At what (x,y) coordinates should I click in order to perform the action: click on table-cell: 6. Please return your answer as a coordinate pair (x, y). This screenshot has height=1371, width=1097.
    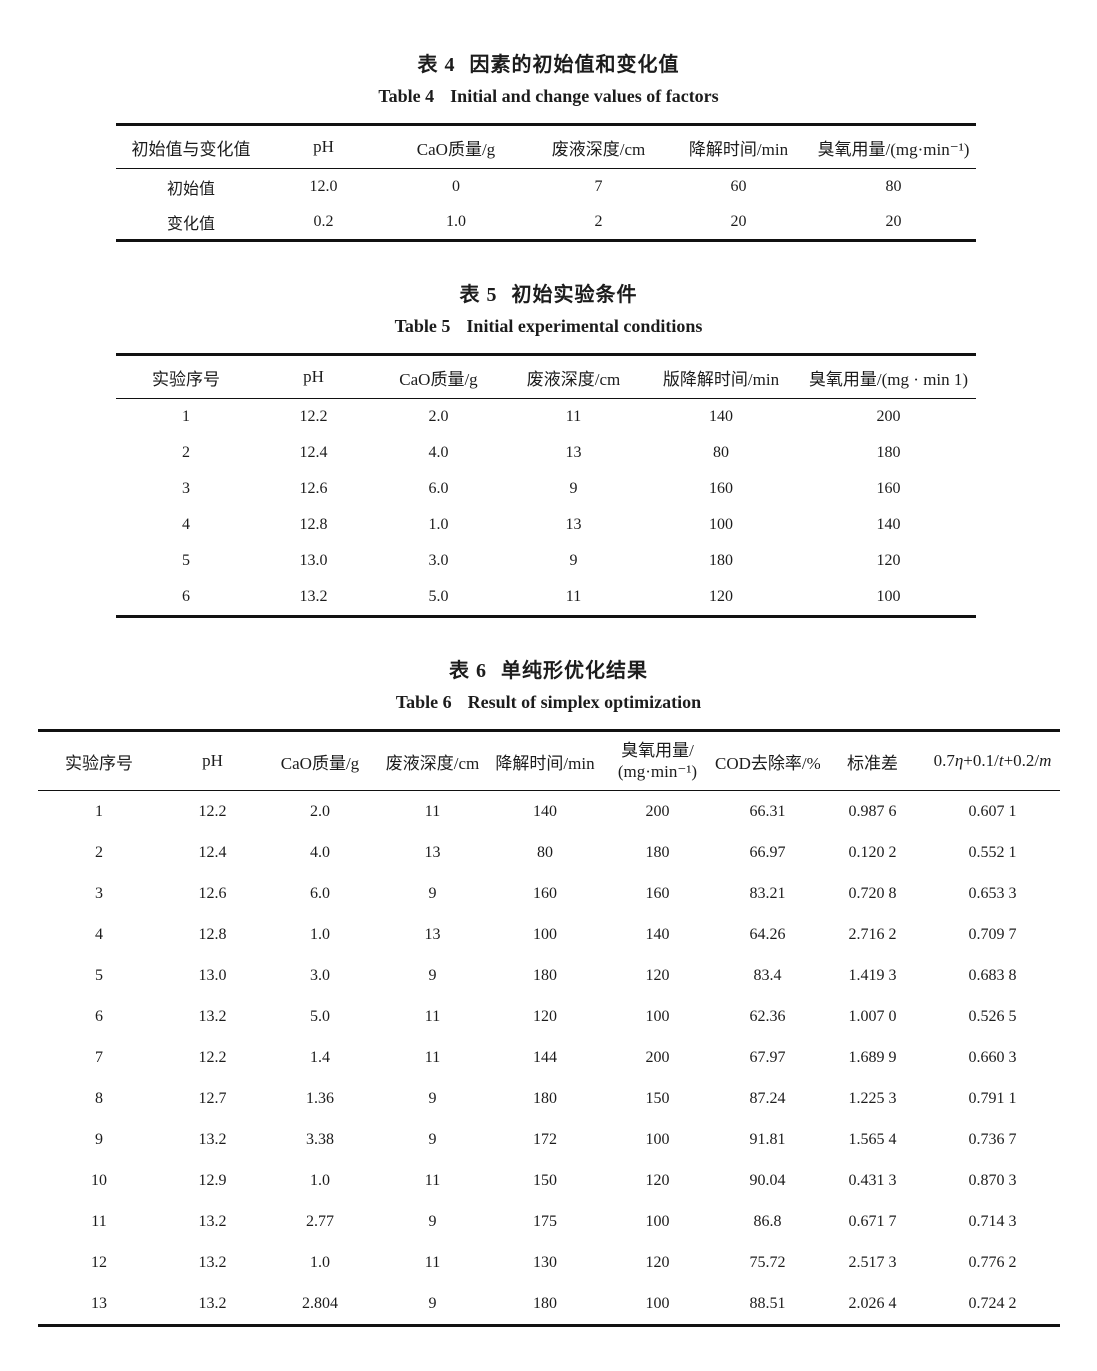
    Looking at the image, I should click on (99, 1016).